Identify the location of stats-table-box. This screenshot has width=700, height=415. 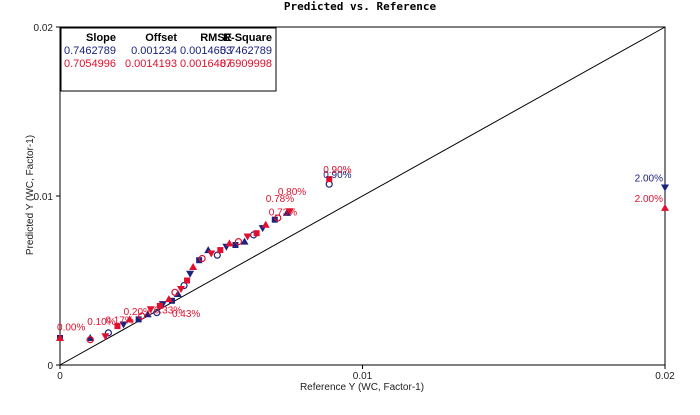
(168, 59).